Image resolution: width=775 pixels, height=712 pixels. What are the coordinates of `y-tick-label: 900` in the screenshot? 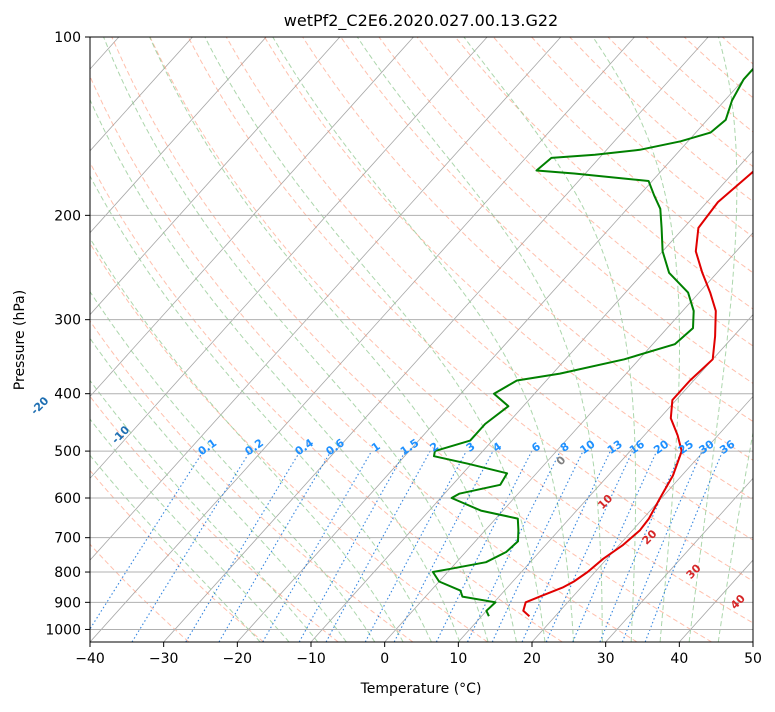 It's located at (67, 603).